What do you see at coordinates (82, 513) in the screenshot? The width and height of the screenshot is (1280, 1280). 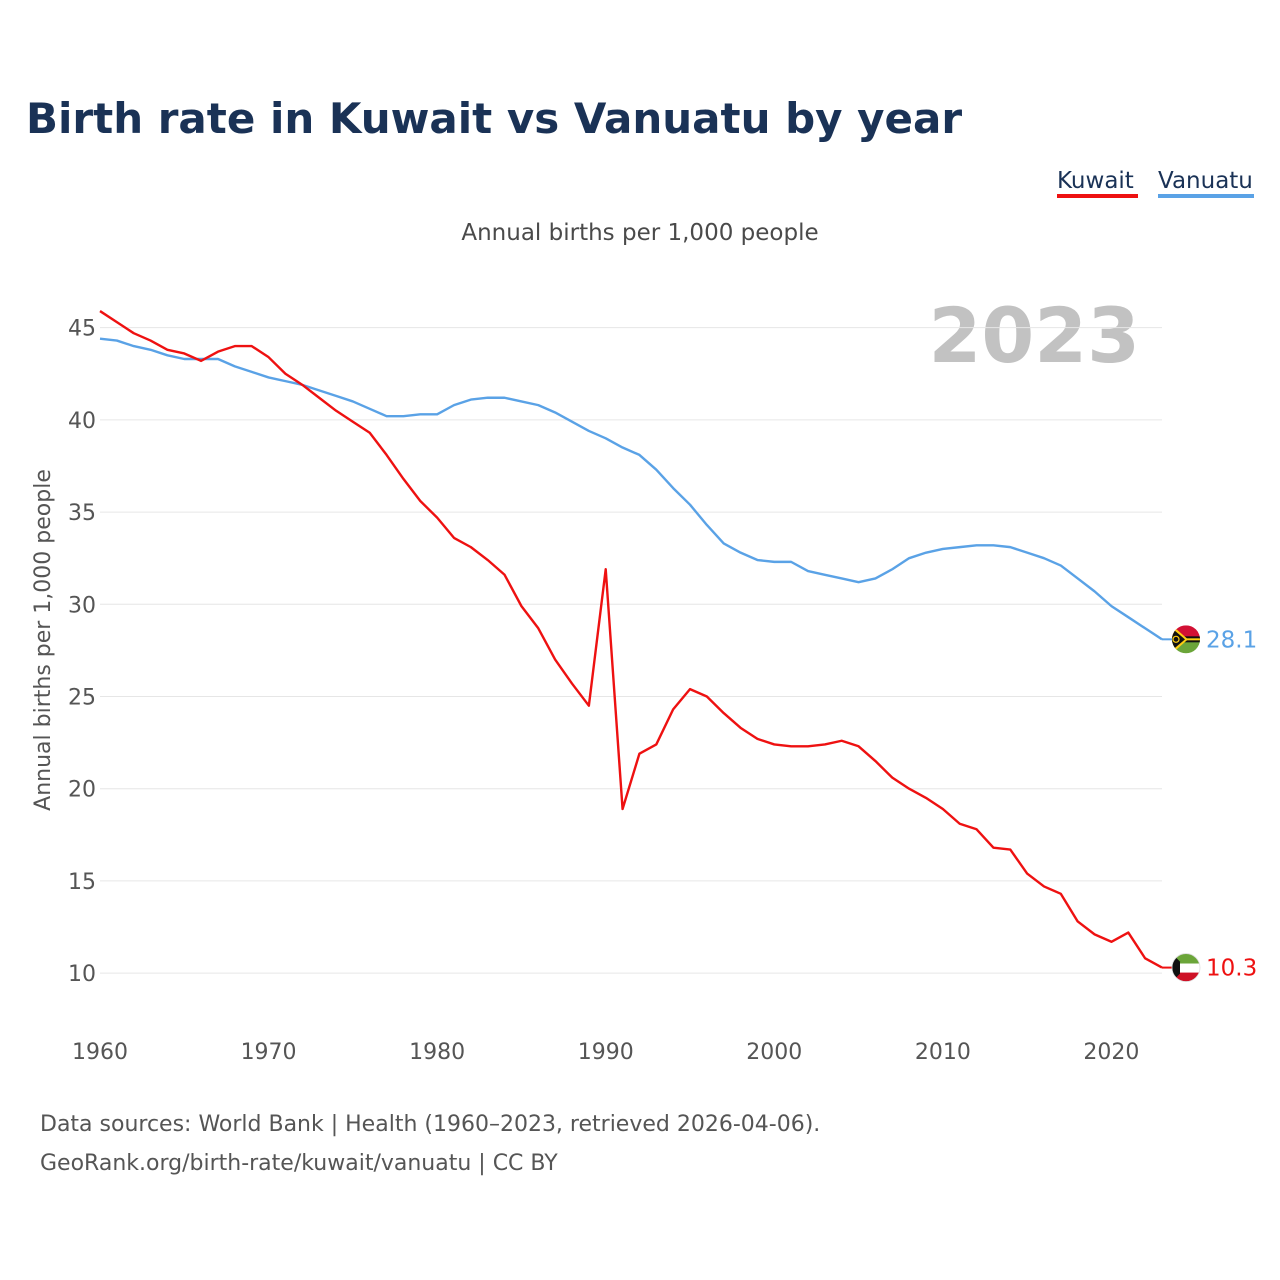 I see `y-tick-label: 35` at bounding box center [82, 513].